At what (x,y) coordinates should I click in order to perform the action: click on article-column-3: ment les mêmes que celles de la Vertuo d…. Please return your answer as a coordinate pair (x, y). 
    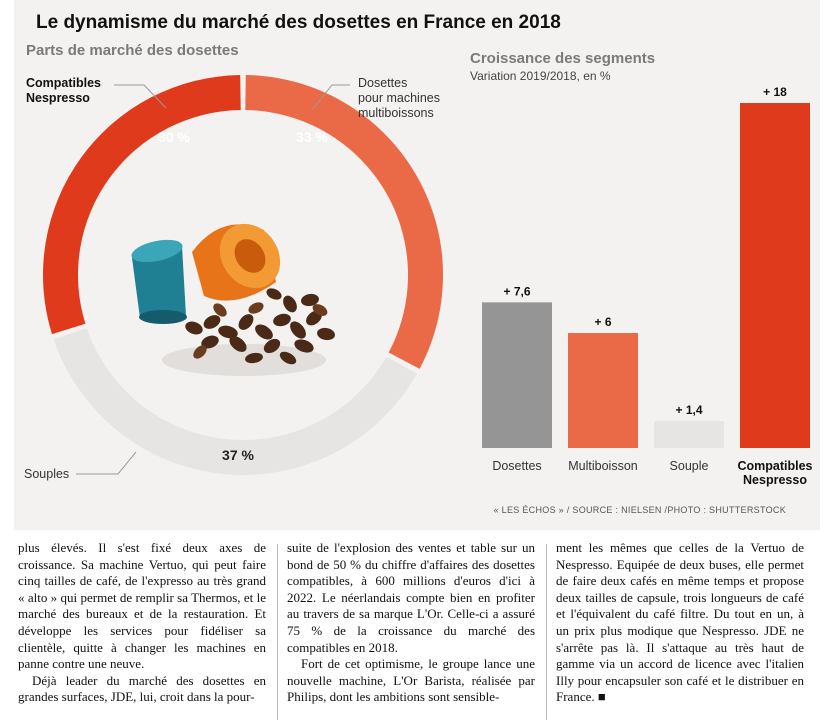
    Looking at the image, I should click on (680, 623).